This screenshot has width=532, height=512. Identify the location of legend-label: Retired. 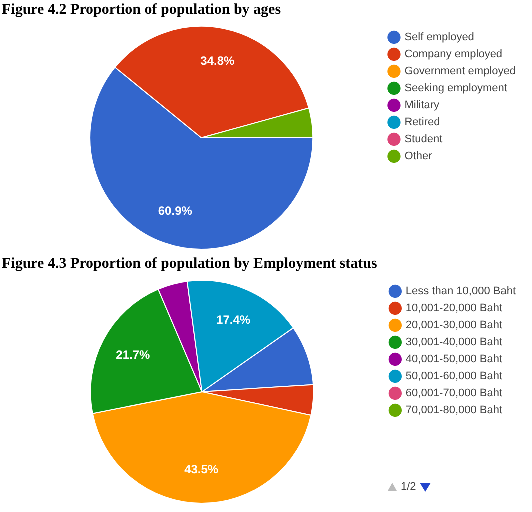
(422, 122).